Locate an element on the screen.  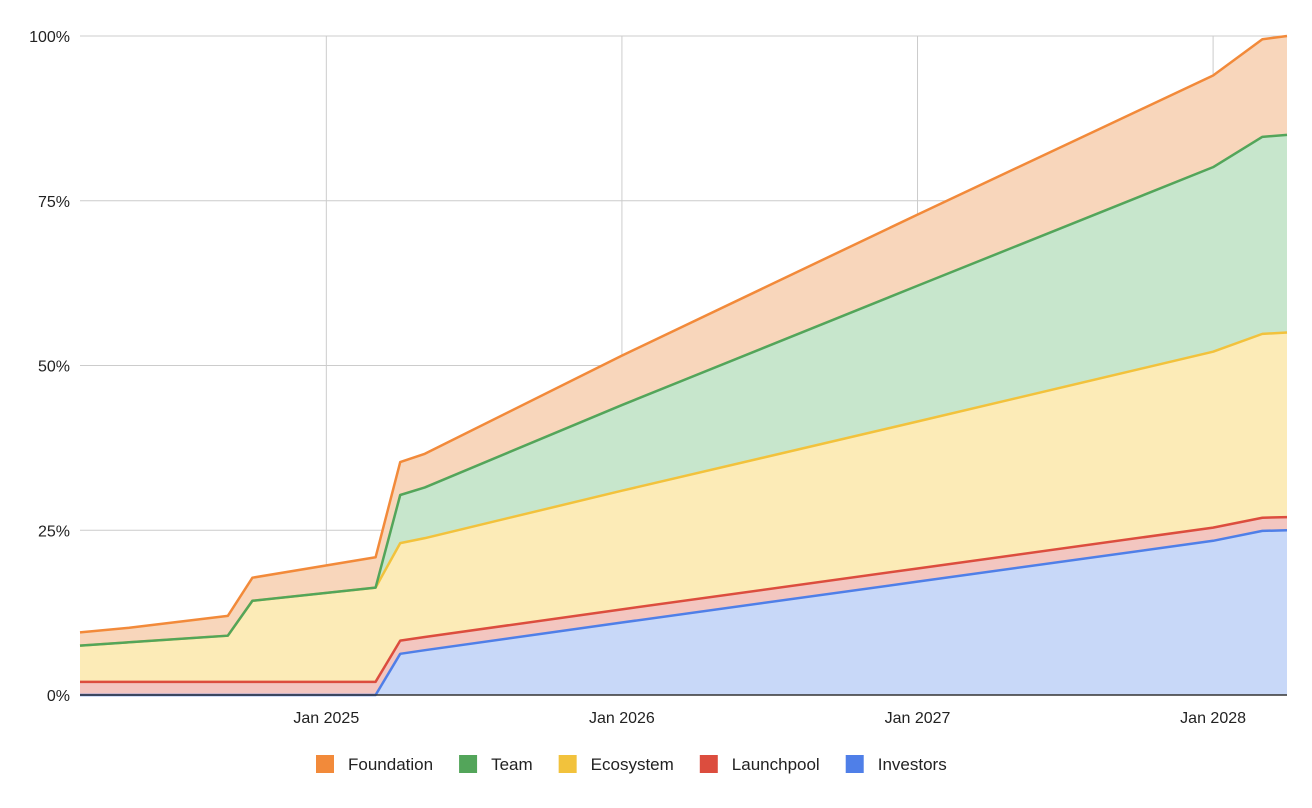
legend-label: Team is located at coordinates (512, 764).